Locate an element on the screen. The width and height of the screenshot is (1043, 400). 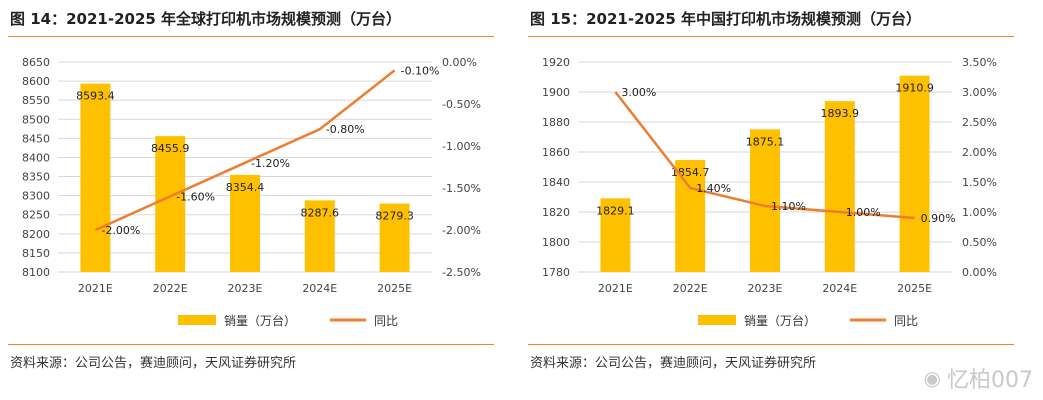
bar-data-label: 1910.9 is located at coordinates (914, 88).